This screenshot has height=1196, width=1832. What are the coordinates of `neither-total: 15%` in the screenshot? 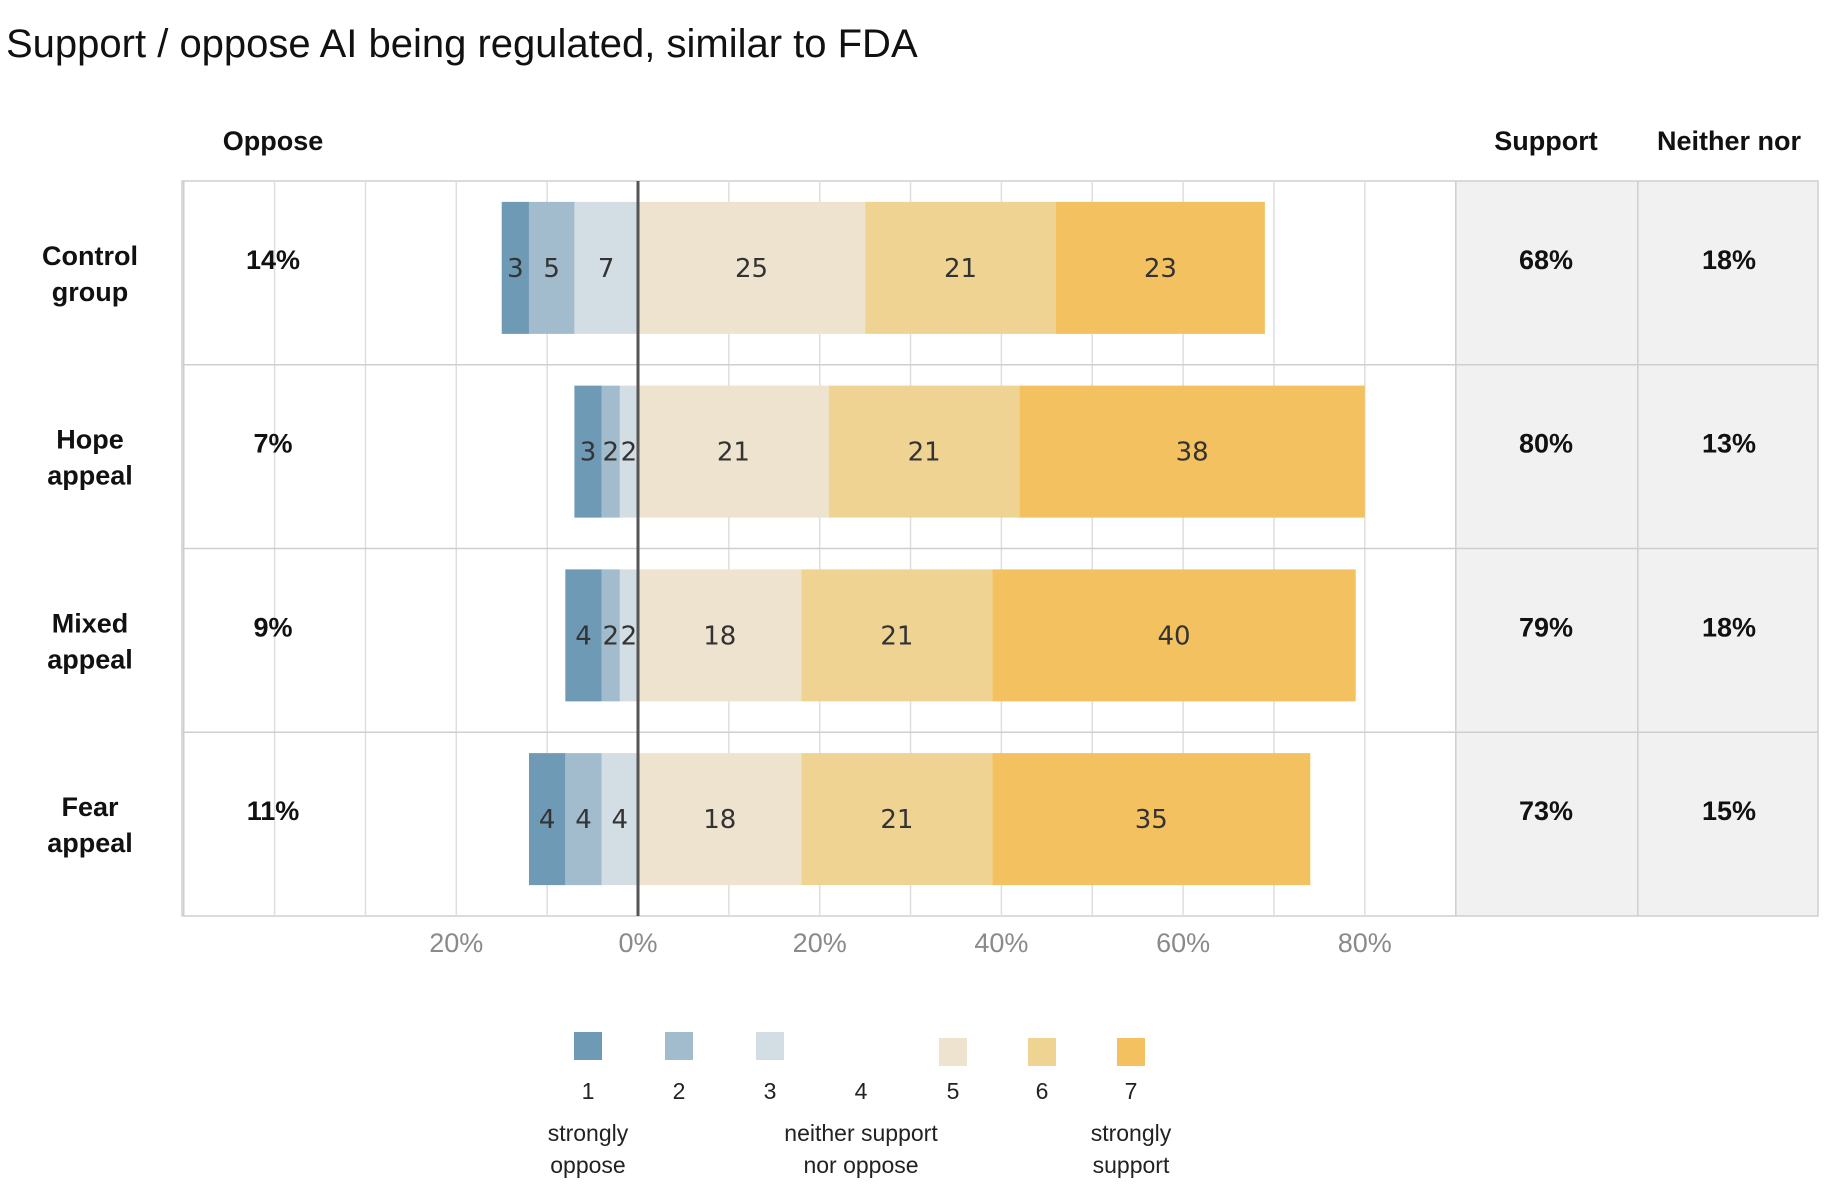 It's located at (1729, 811).